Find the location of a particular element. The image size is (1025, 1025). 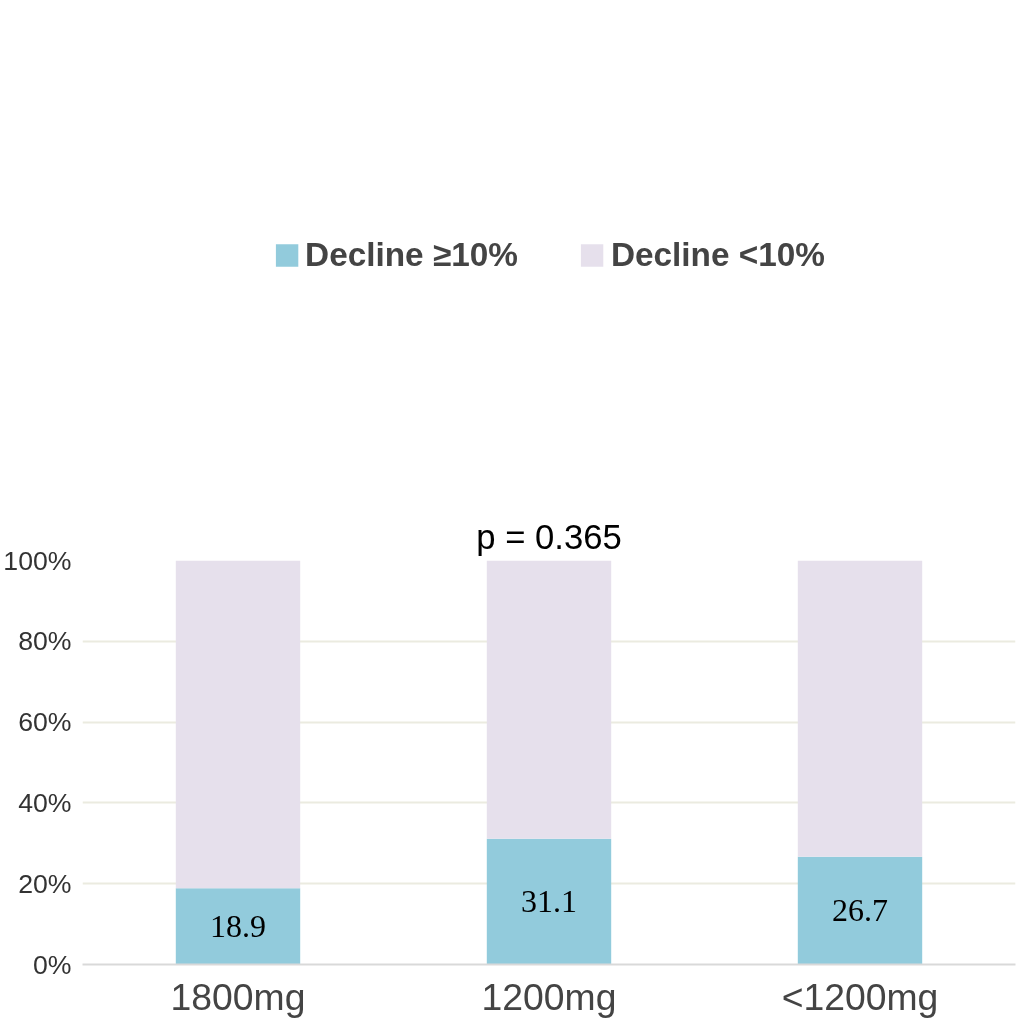

y-tick-label: 80% is located at coordinates (45, 641).